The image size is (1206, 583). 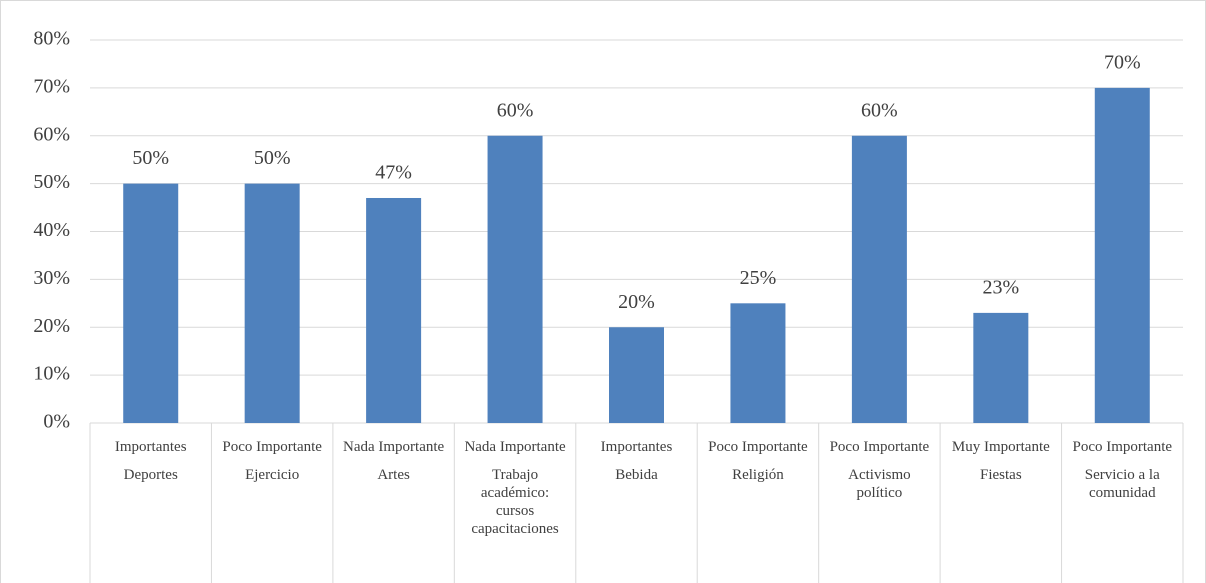 I want to click on category-group-label: Muy Importante, so click(x=1000, y=447).